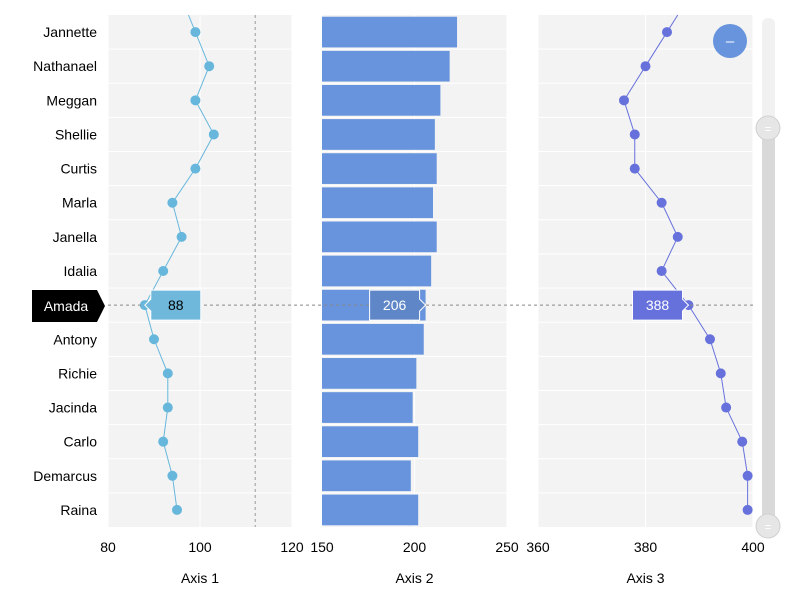 This screenshot has height=605, width=800. I want to click on category-label: Raina, so click(78, 510).